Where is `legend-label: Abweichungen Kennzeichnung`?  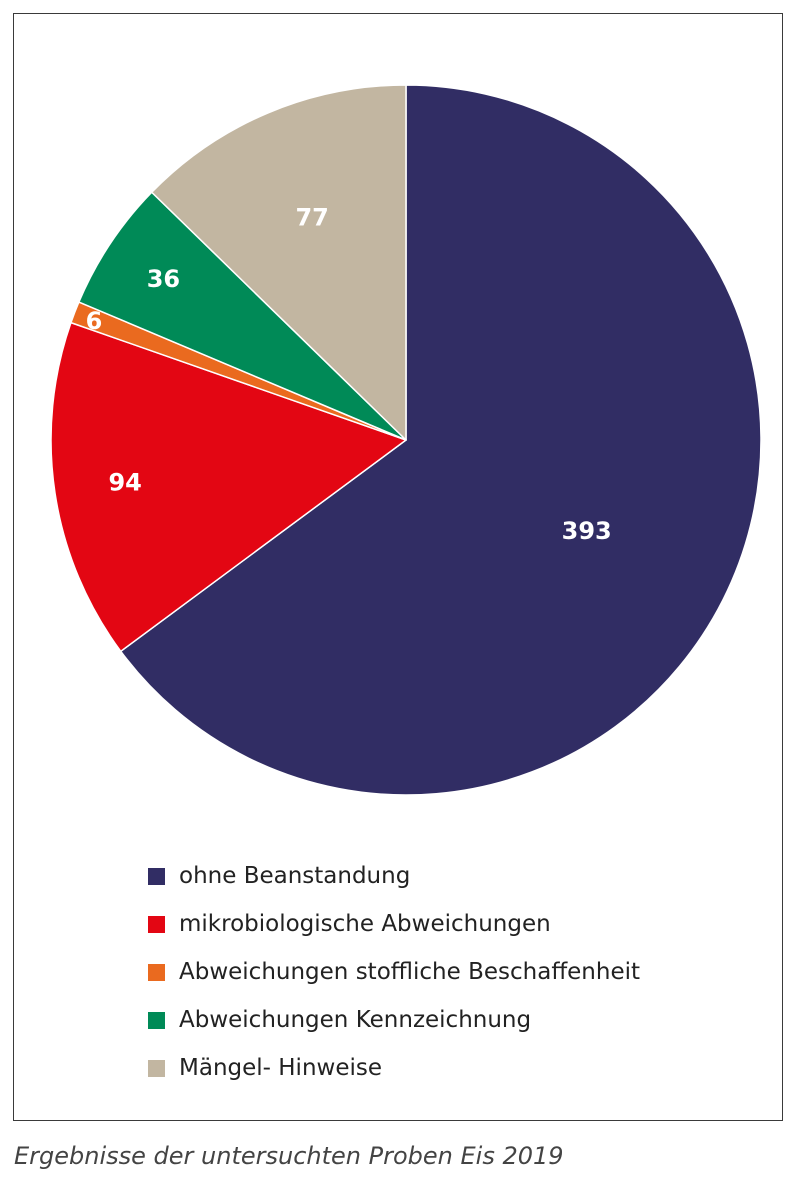
legend-label: Abweichungen Kennzeichnung is located at coordinates (355, 1020).